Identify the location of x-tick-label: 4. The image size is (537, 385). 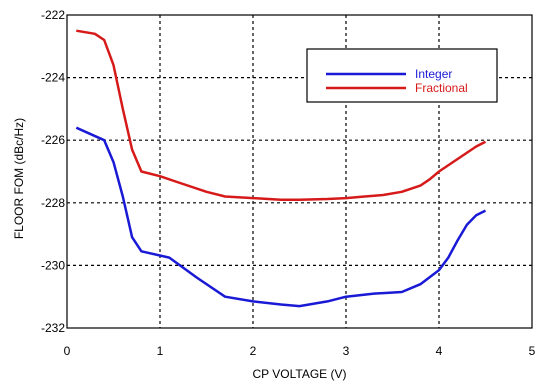
(439, 351).